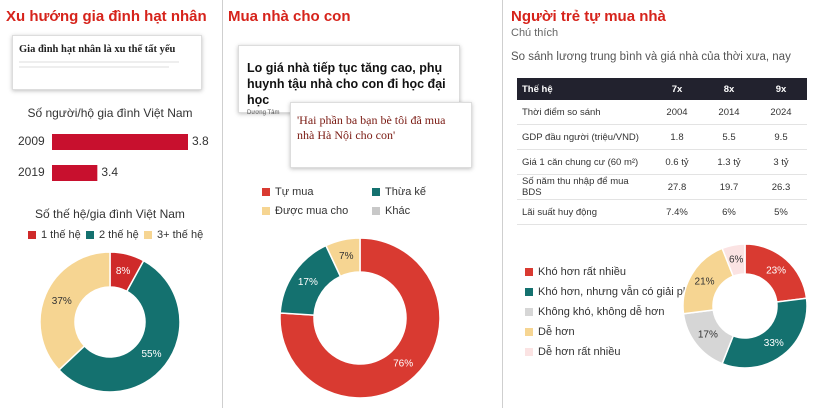 The width and height of the screenshot is (820, 408). I want to click on legend-label: Khó hơn rất nhiều, so click(582, 272).